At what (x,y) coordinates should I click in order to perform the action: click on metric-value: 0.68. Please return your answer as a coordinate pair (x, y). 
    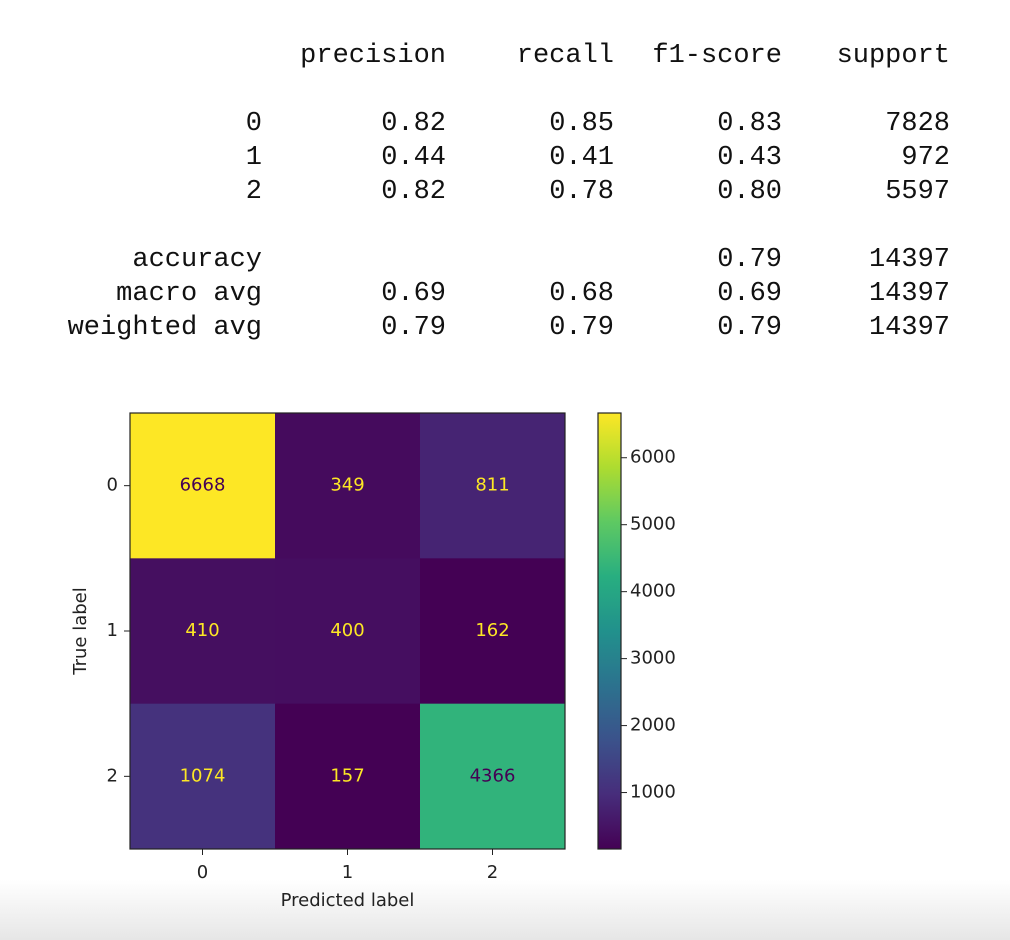
    Looking at the image, I should click on (581, 294).